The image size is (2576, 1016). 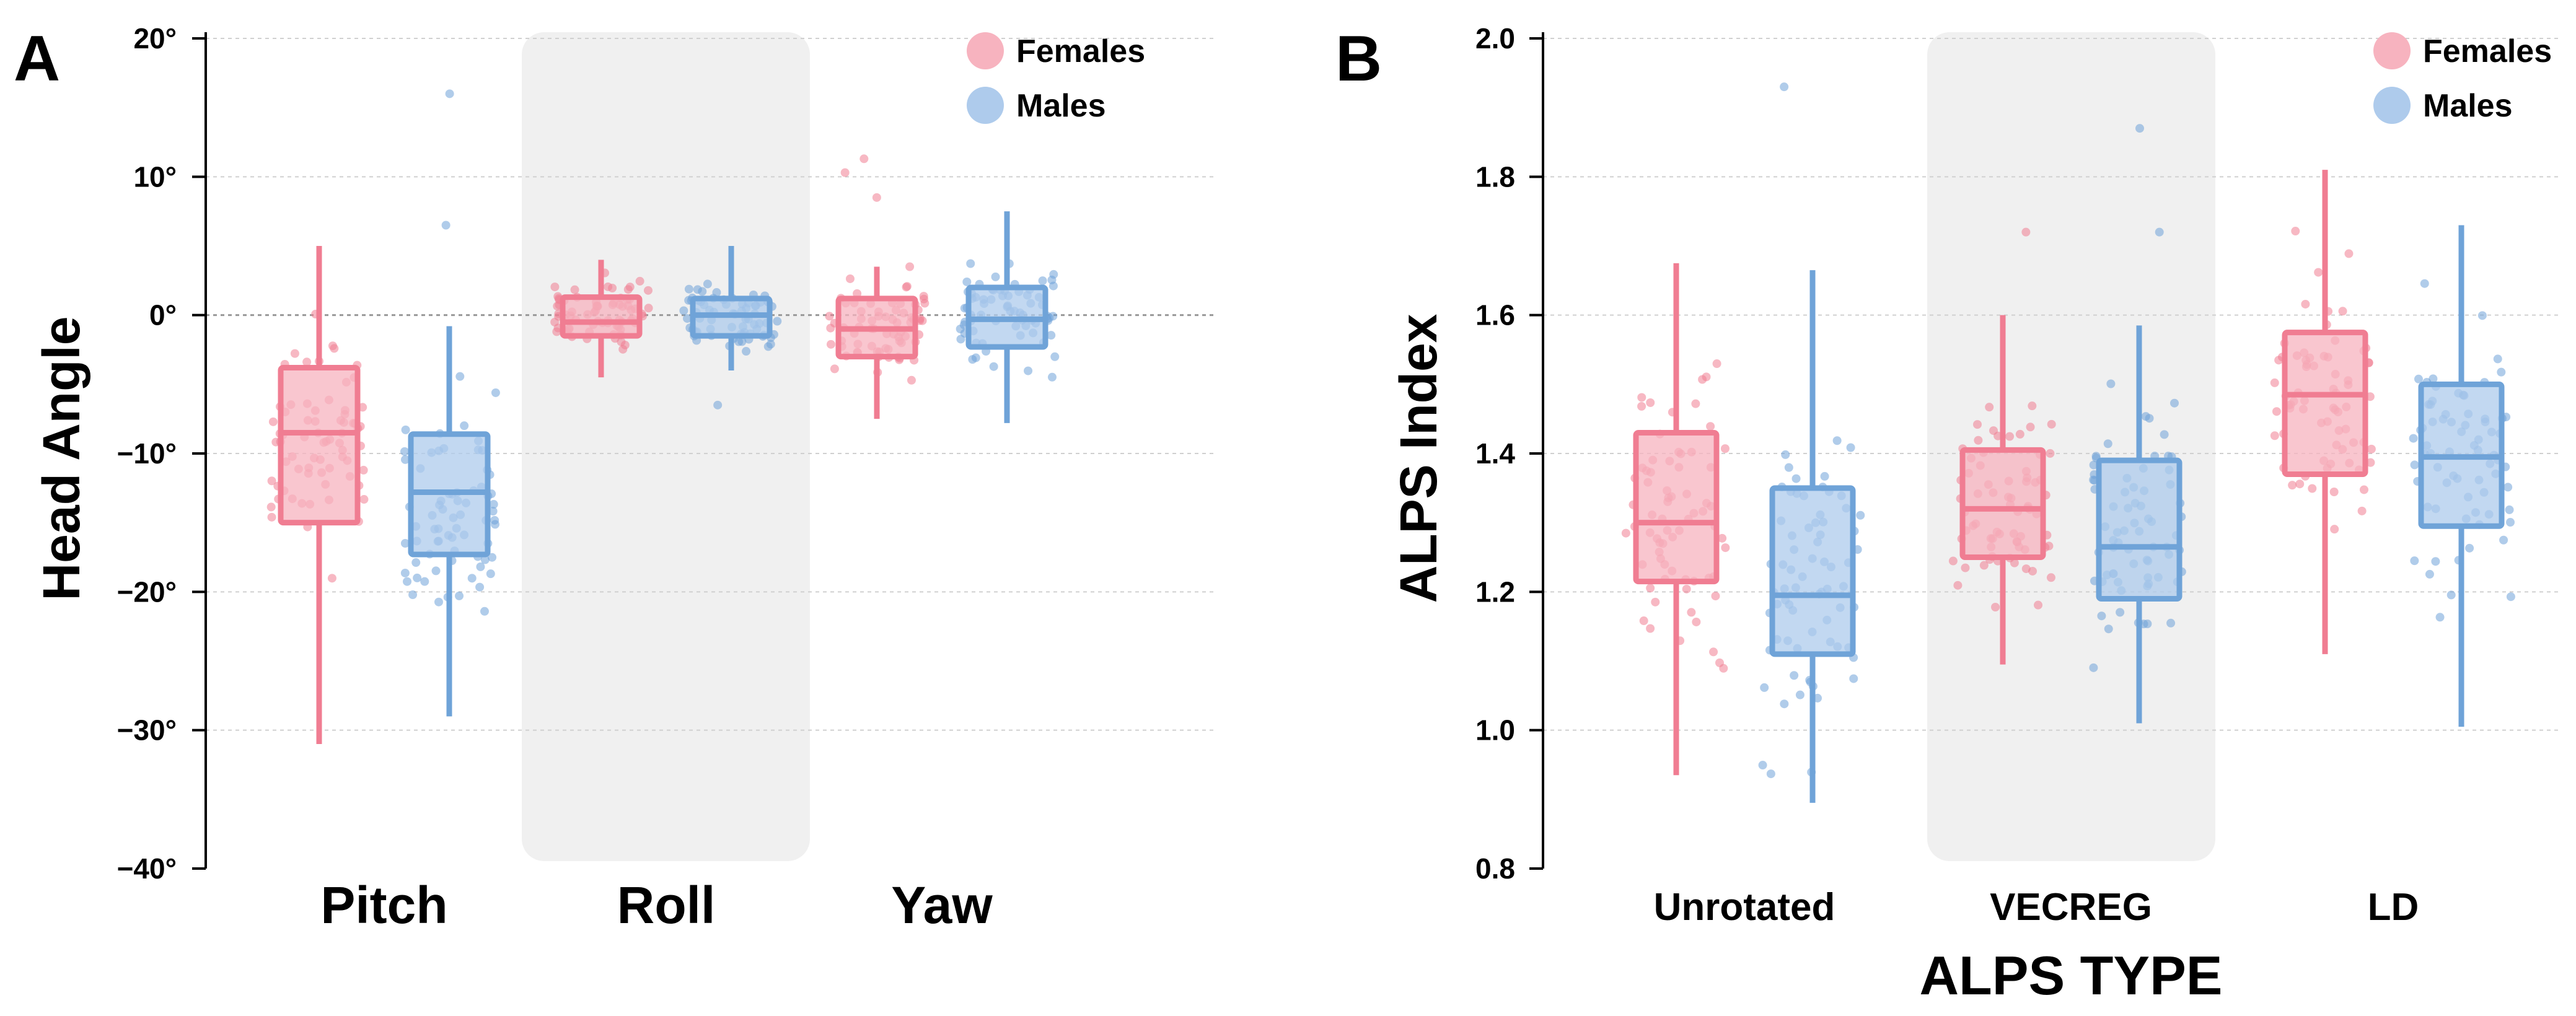 What do you see at coordinates (383, 905) in the screenshot?
I see `x-category-label: Pitch` at bounding box center [383, 905].